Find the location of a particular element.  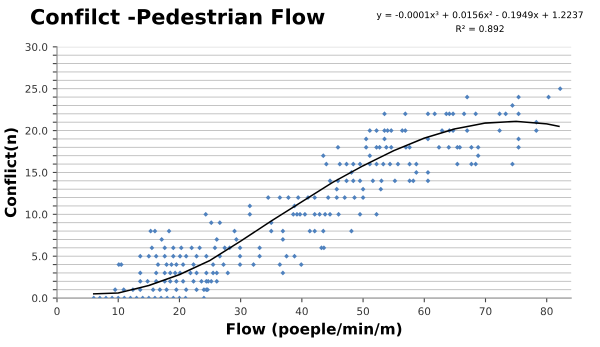

x-tick-label: 70 is located at coordinates (486, 311).